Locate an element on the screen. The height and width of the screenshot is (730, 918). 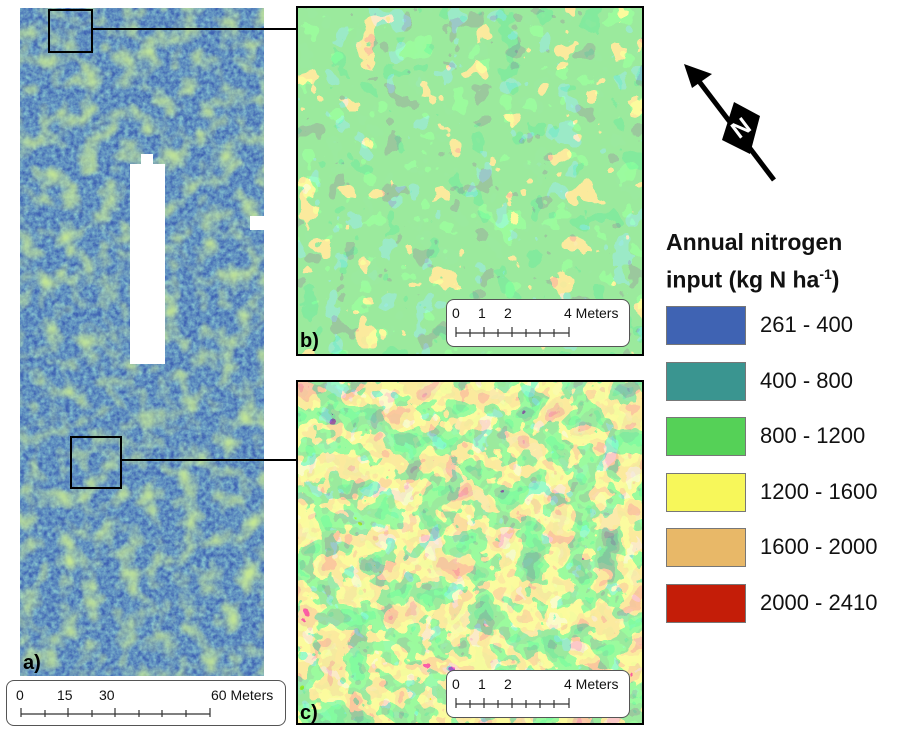
legend-label: 400 - 800 is located at coordinates (806, 380).